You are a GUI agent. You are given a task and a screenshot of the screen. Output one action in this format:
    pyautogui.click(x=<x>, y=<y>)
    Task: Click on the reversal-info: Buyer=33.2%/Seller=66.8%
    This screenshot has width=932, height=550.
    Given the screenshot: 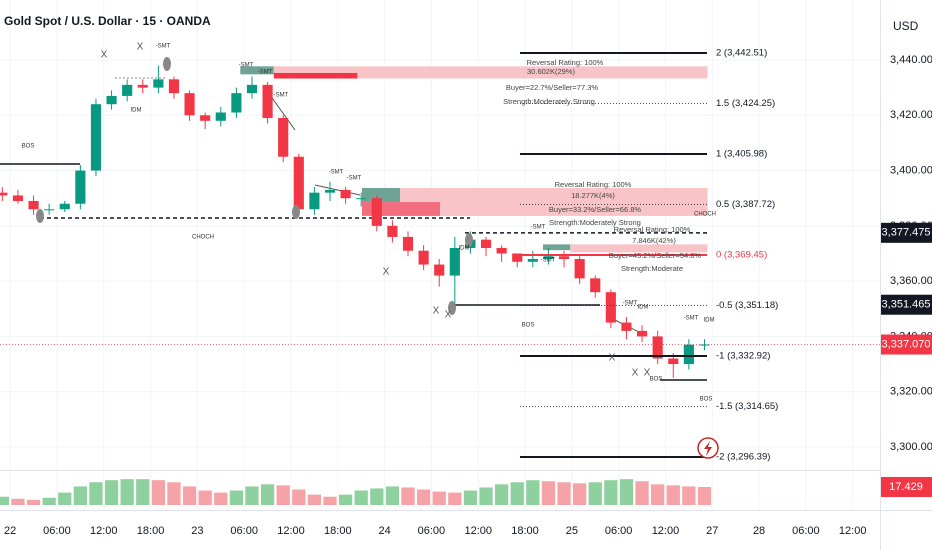 What is the action you would take?
    pyautogui.click(x=595, y=209)
    